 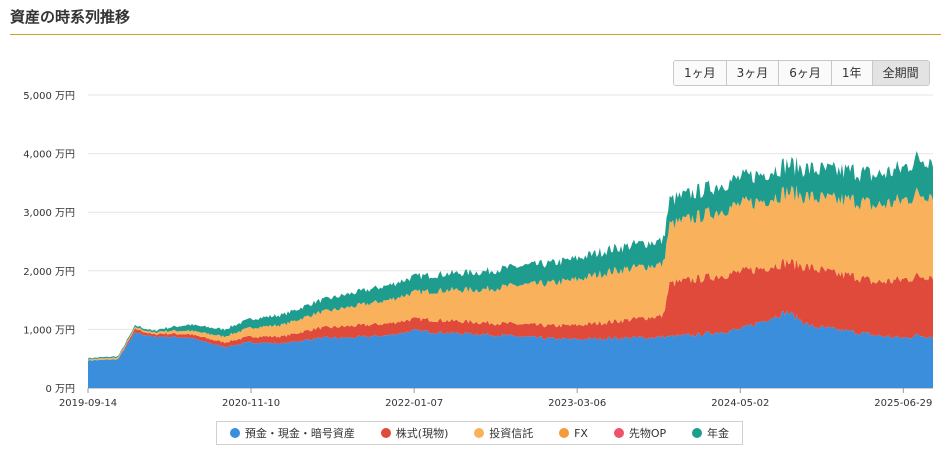 What do you see at coordinates (385, 433) in the screenshot?
I see `legend-dot-stocks` at bounding box center [385, 433].